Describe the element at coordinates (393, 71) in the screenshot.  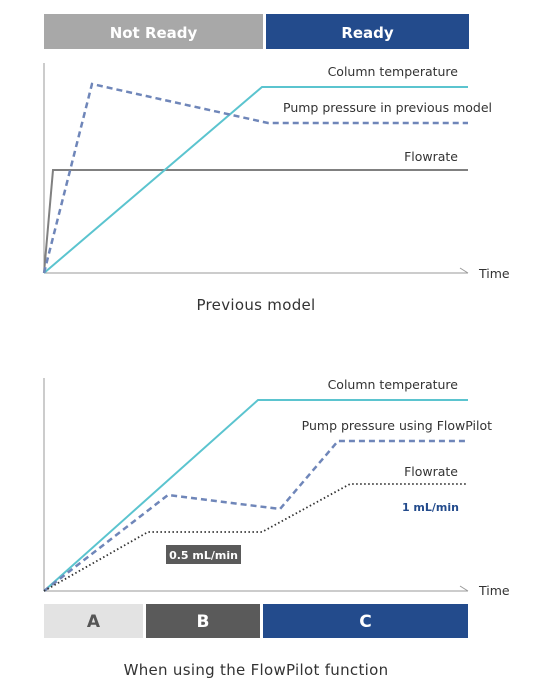
I see `top-column-temperature-label: Column temperature` at that location.